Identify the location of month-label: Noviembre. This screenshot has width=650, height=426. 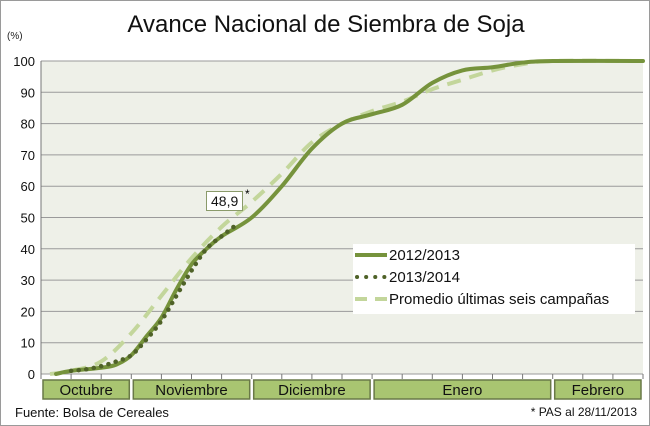
(191, 390).